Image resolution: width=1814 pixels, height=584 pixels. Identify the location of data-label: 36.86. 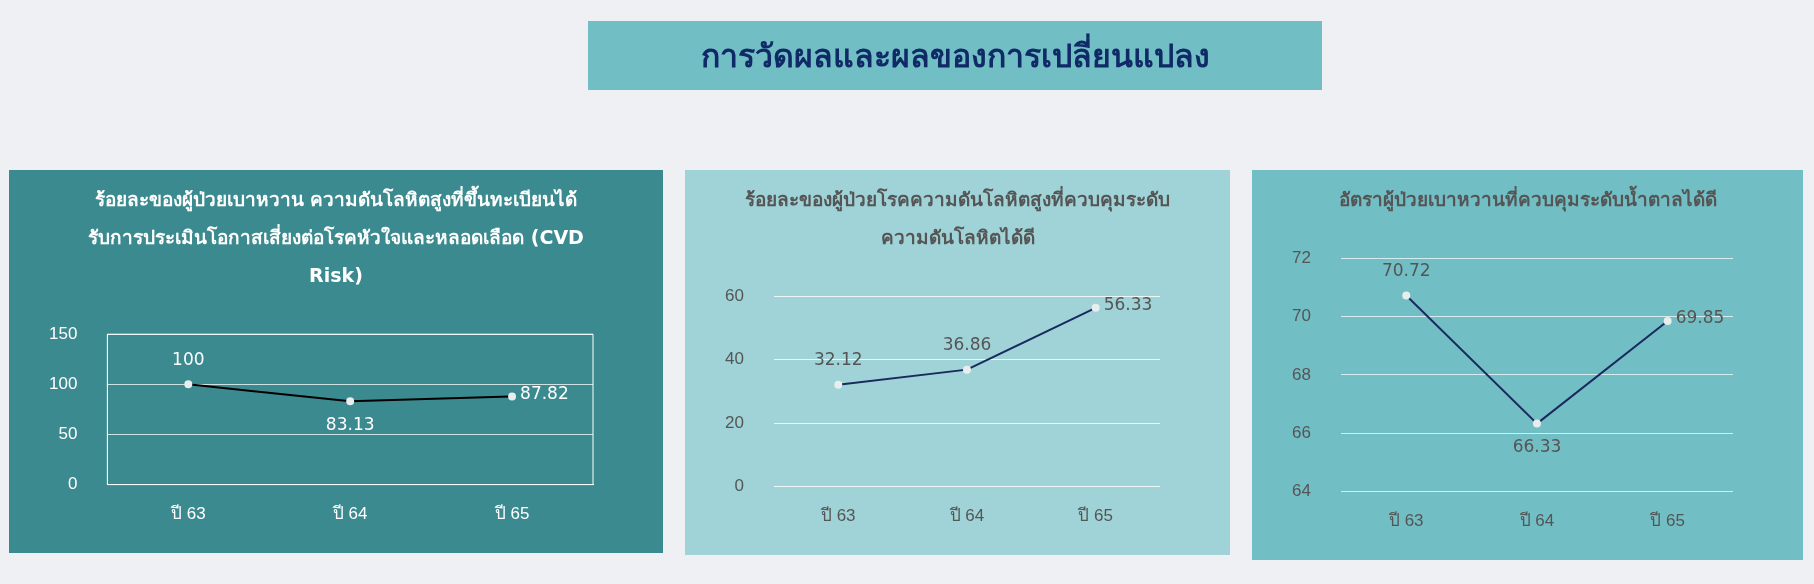
(967, 344).